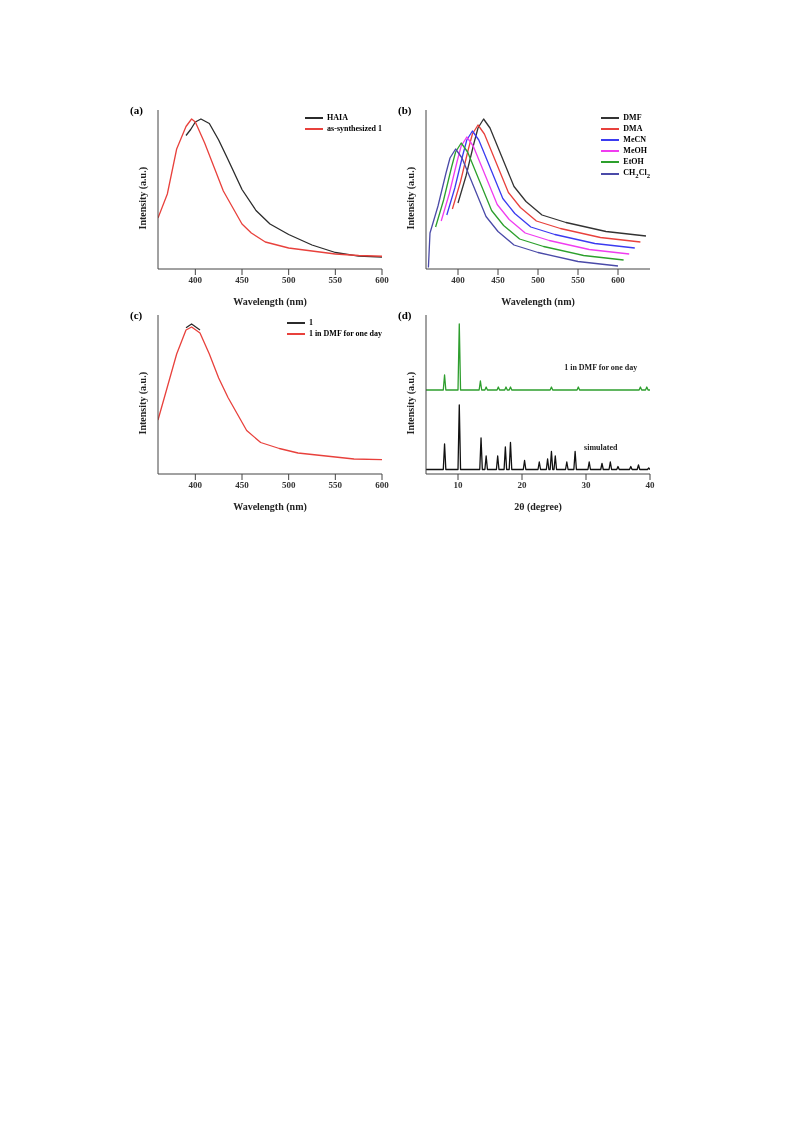  What do you see at coordinates (136, 110) in the screenshot?
I see `chart-title: (a)` at bounding box center [136, 110].